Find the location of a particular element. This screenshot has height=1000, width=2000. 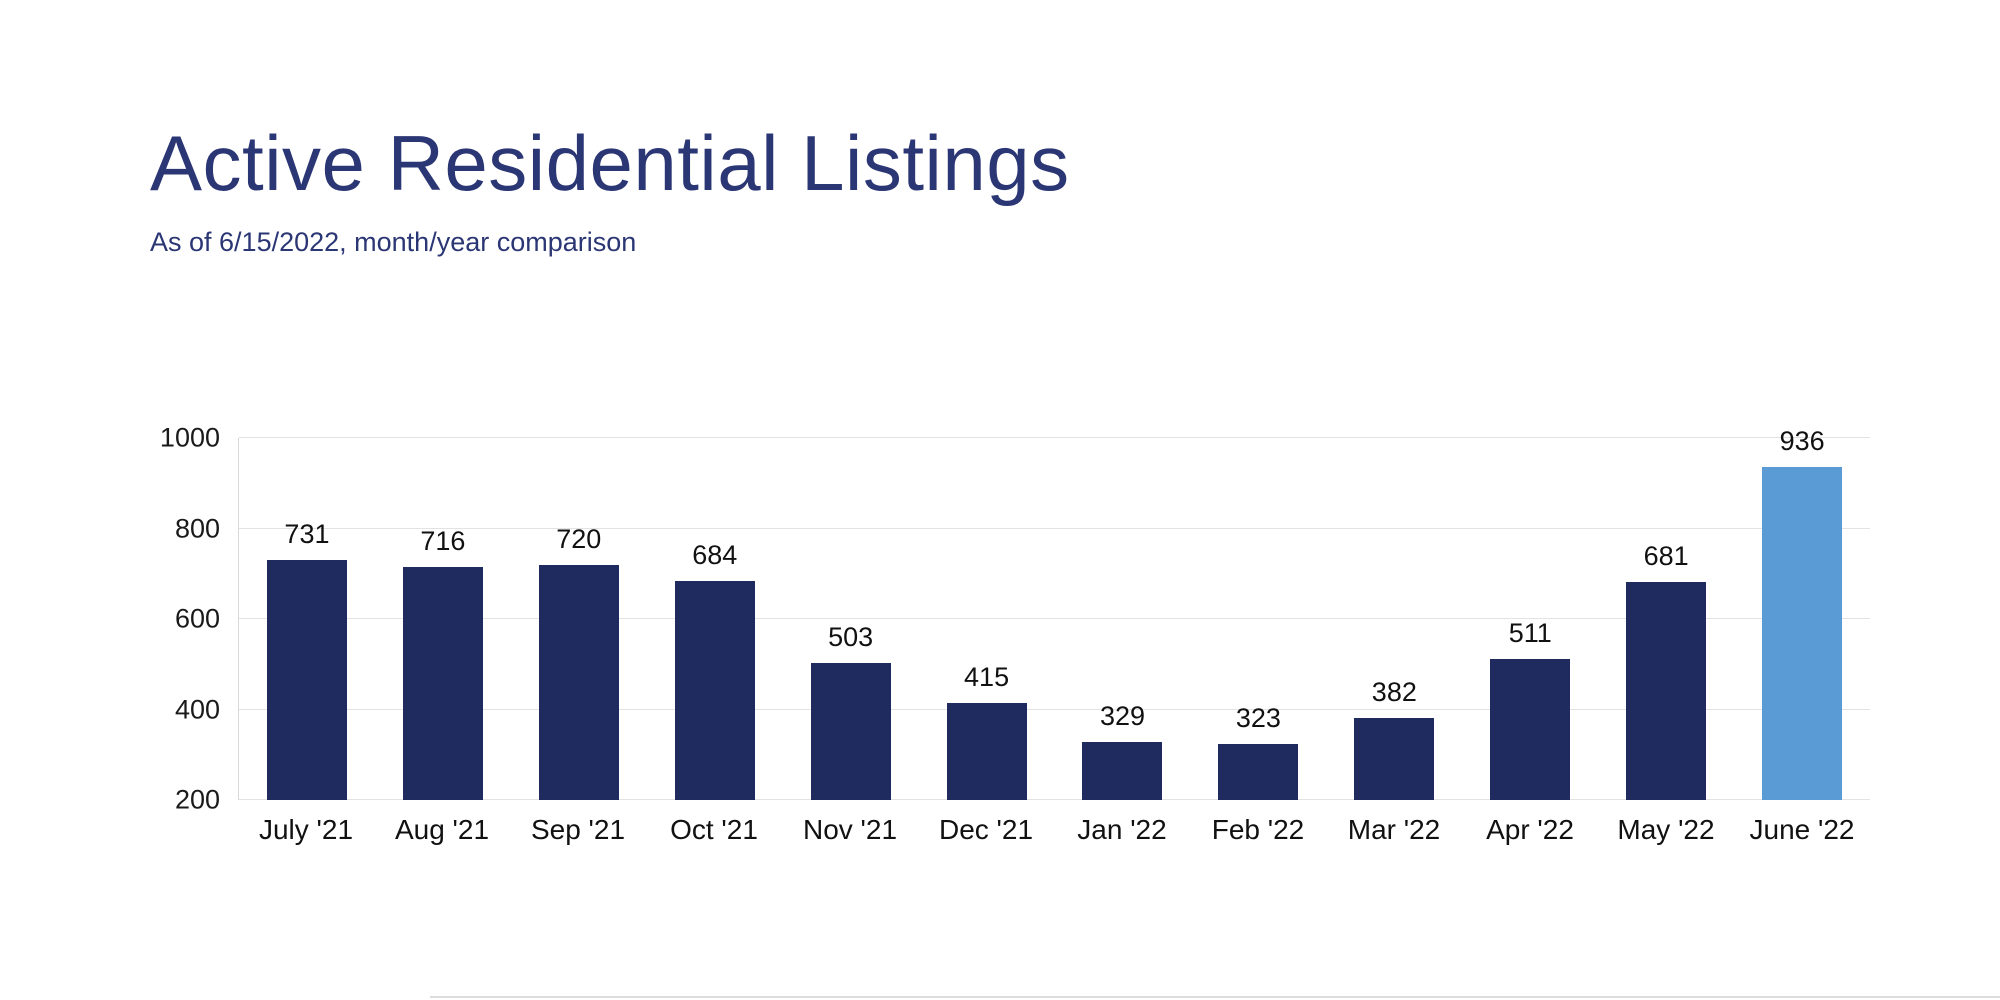

x-tick-label: May '22 is located at coordinates (1666, 829).